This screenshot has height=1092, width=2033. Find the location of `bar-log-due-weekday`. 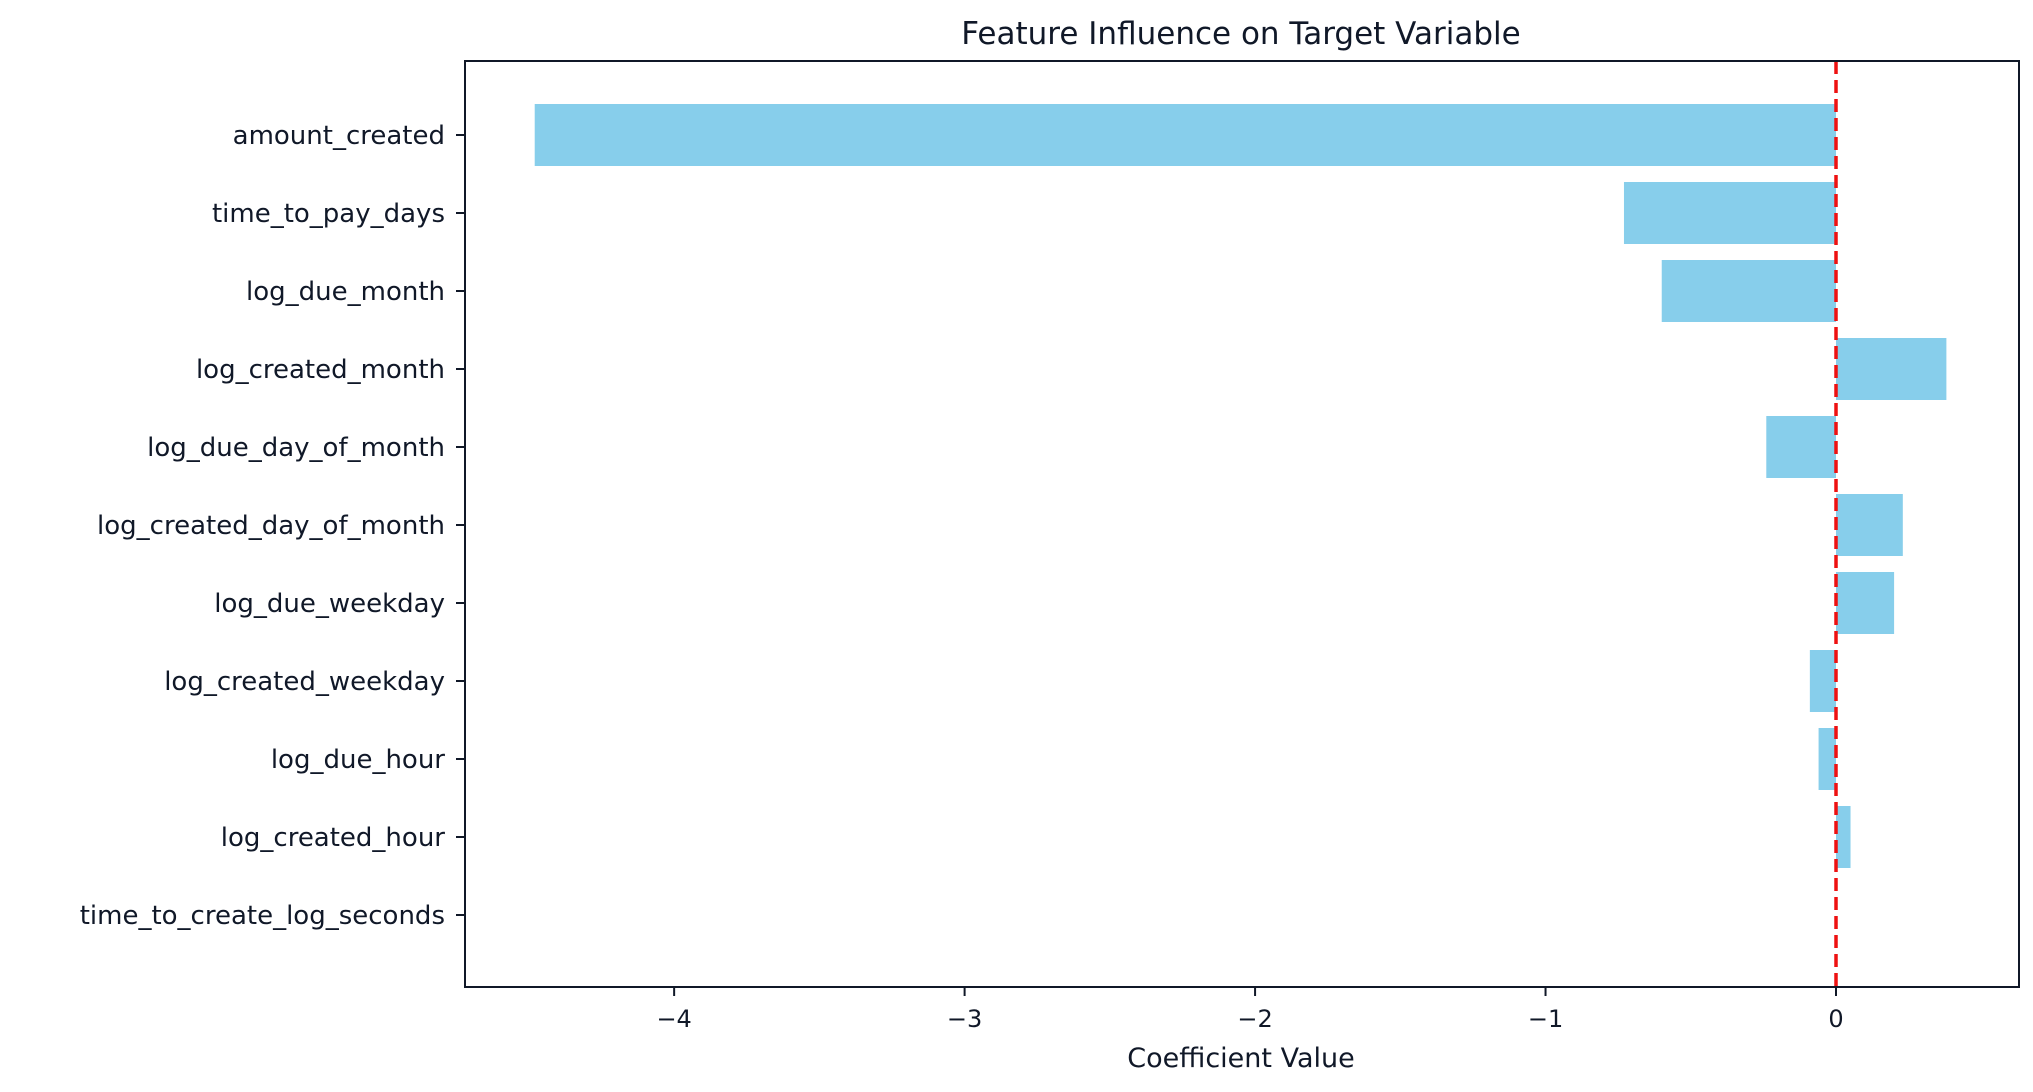

bar-log-due-weekday is located at coordinates (1865, 603).